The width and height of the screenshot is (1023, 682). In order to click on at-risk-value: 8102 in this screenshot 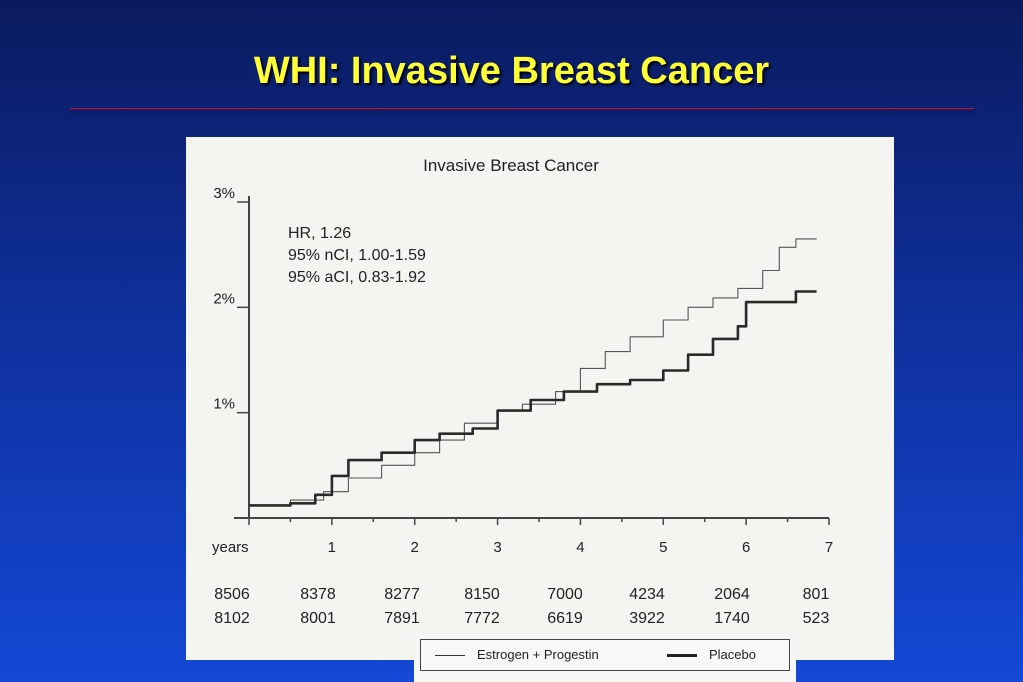, I will do `click(232, 618)`.